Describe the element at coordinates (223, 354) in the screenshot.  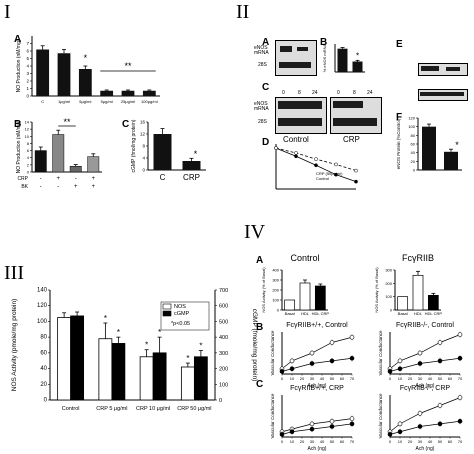
I see `y-tick-label-right: 300` at that location.